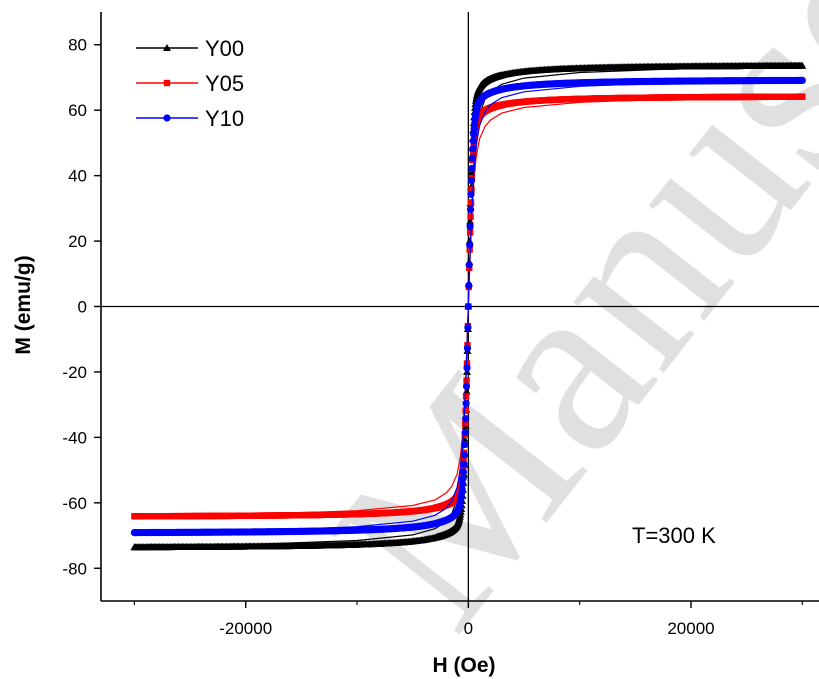  I want to click on y-tick-label: 0, so click(82, 307).